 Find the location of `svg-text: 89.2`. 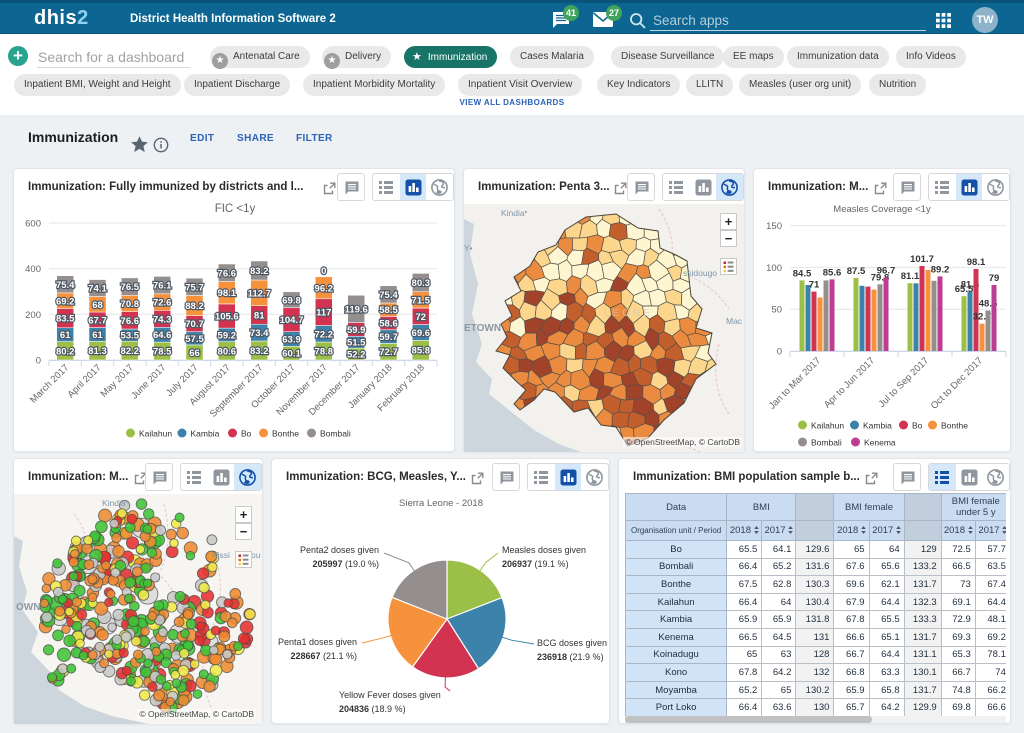

svg-text: 89.2 is located at coordinates (940, 269).